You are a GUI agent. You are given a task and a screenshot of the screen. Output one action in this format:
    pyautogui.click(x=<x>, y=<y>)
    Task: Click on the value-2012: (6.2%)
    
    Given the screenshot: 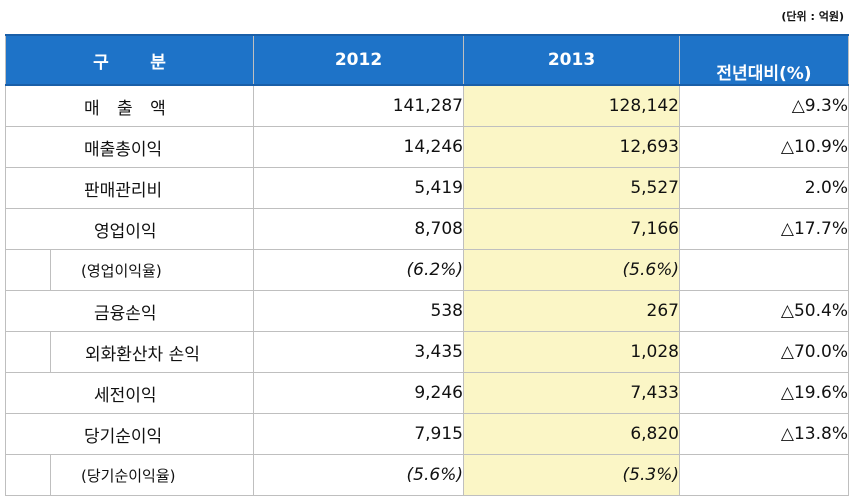 What is the action you would take?
    pyautogui.click(x=358, y=270)
    